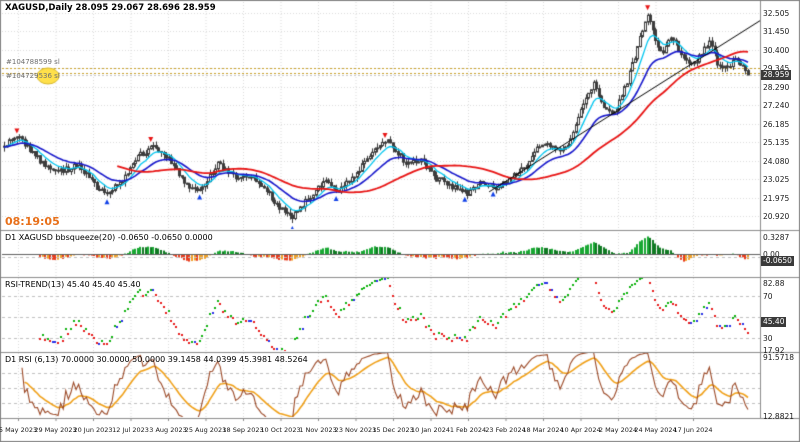 This screenshot has height=442, width=800. What do you see at coordinates (73, 284) in the screenshot?
I see `rsi-trend-pane-label: RSI-TREND(13) 45.40 45.40 45.40` at bounding box center [73, 284].